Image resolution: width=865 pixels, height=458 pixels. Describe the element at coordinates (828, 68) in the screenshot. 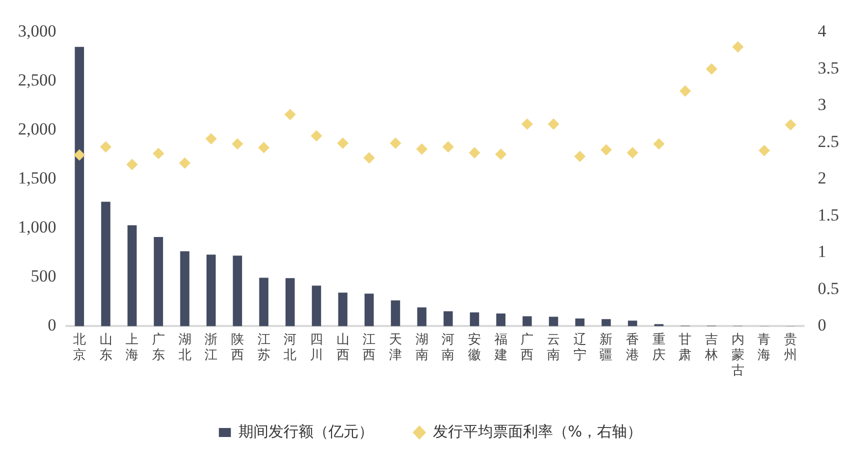

I see `y2-tick-label: 3.5` at that location.